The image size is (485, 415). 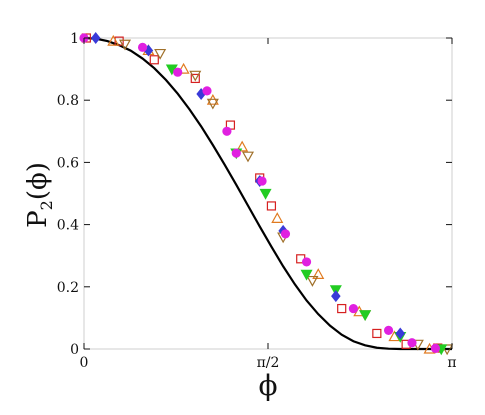 I want to click on y-axis-label-main: P, so click(x=38, y=219).